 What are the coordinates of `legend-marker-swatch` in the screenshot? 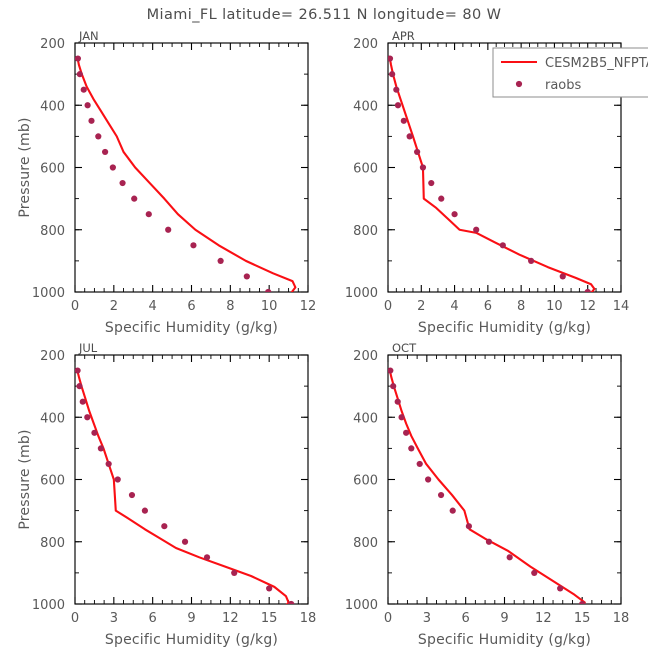 It's located at (519, 84).